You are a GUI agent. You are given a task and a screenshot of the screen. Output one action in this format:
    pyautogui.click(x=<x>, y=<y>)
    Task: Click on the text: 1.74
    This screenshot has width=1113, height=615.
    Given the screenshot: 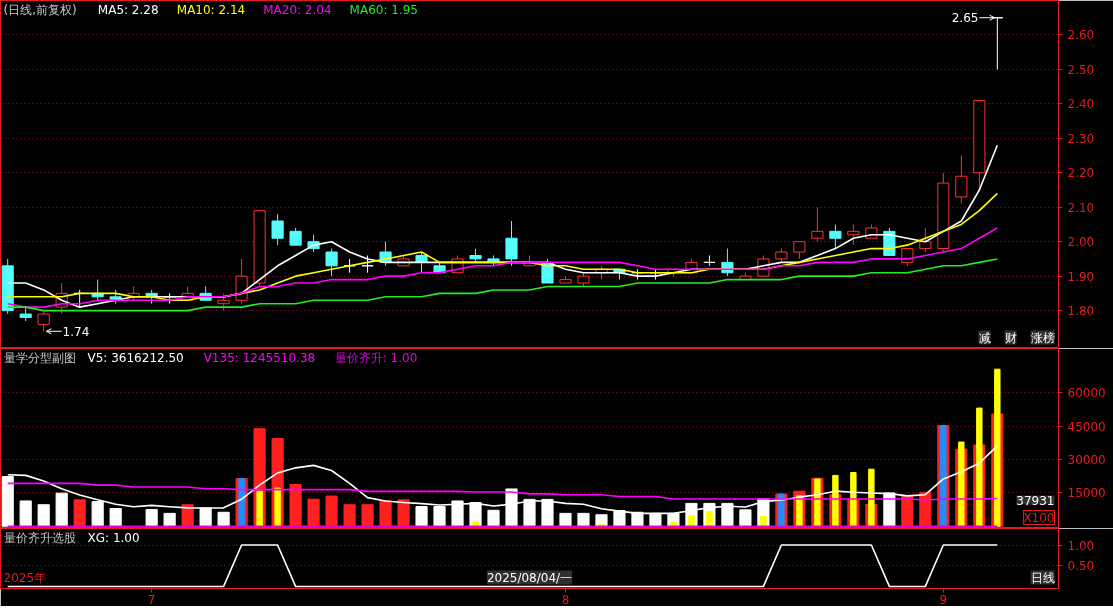 What is the action you would take?
    pyautogui.click(x=76, y=331)
    